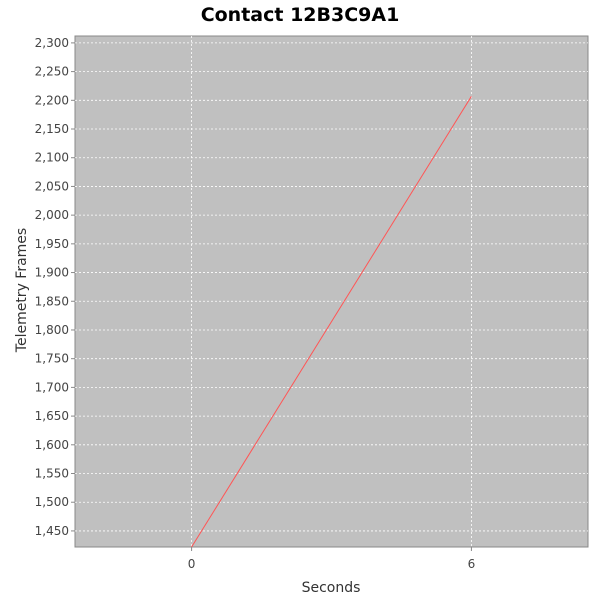  I want to click on y-tick-label: 1,600, so click(52, 445).